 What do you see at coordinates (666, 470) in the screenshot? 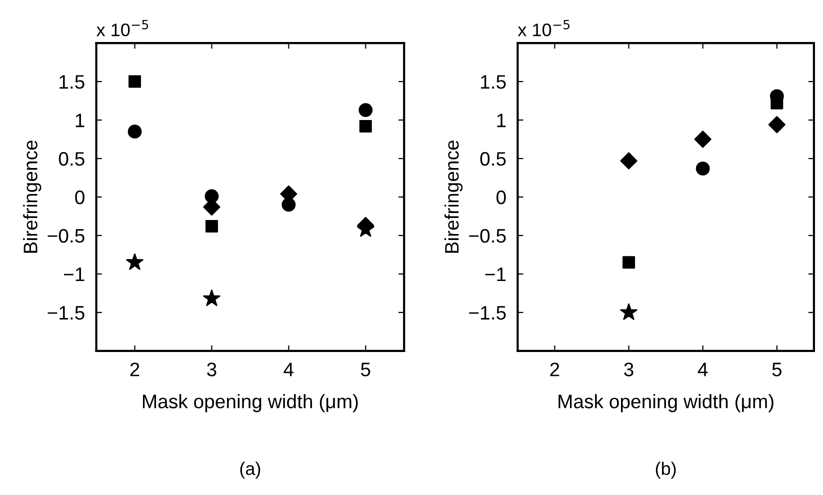
I see `text: (b)` at bounding box center [666, 470].